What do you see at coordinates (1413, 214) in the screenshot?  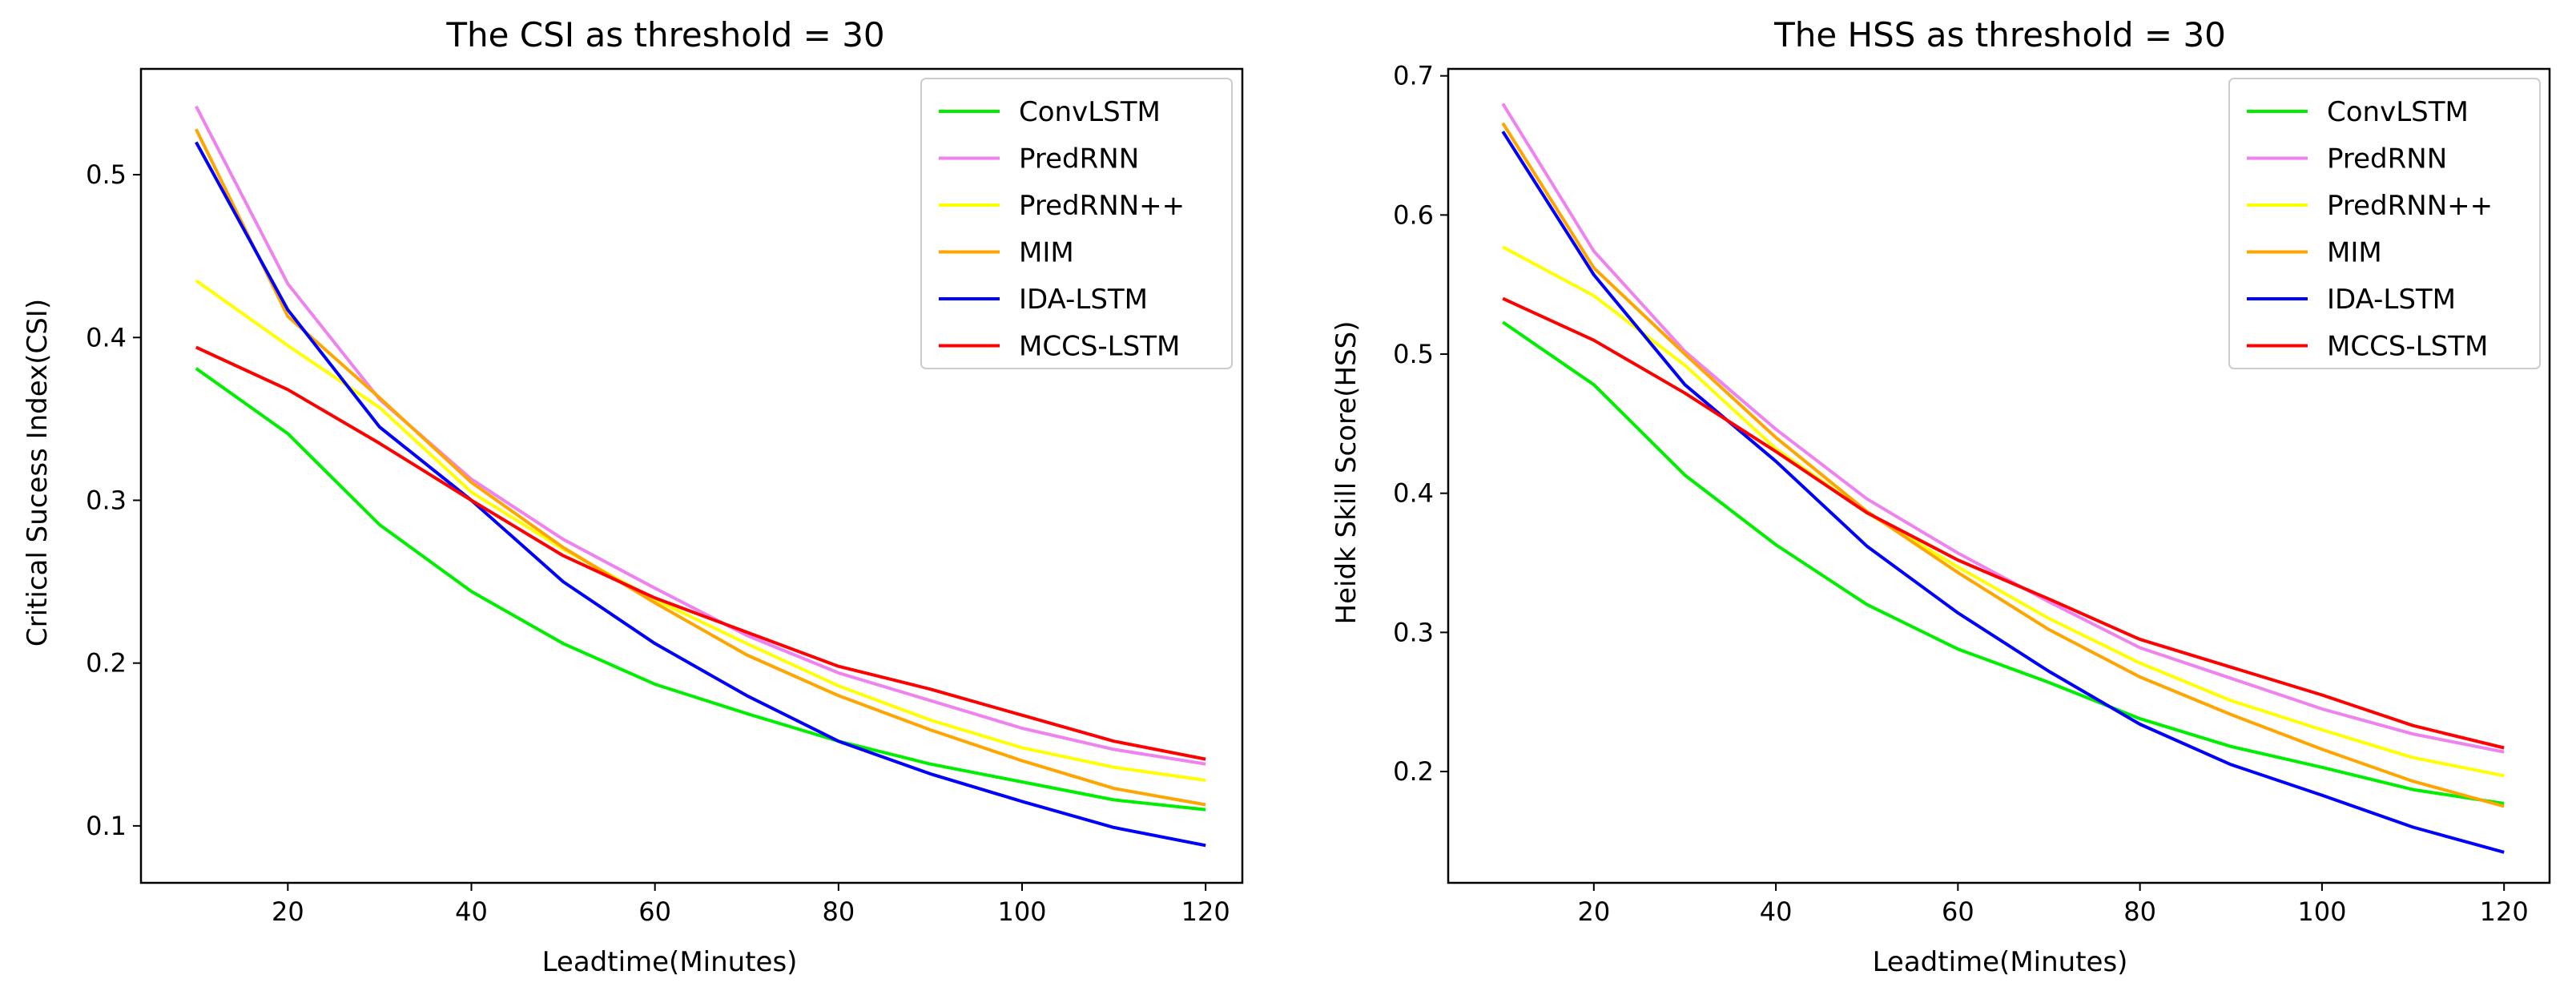 I see `hss-ytick-label: 0.6` at bounding box center [1413, 214].